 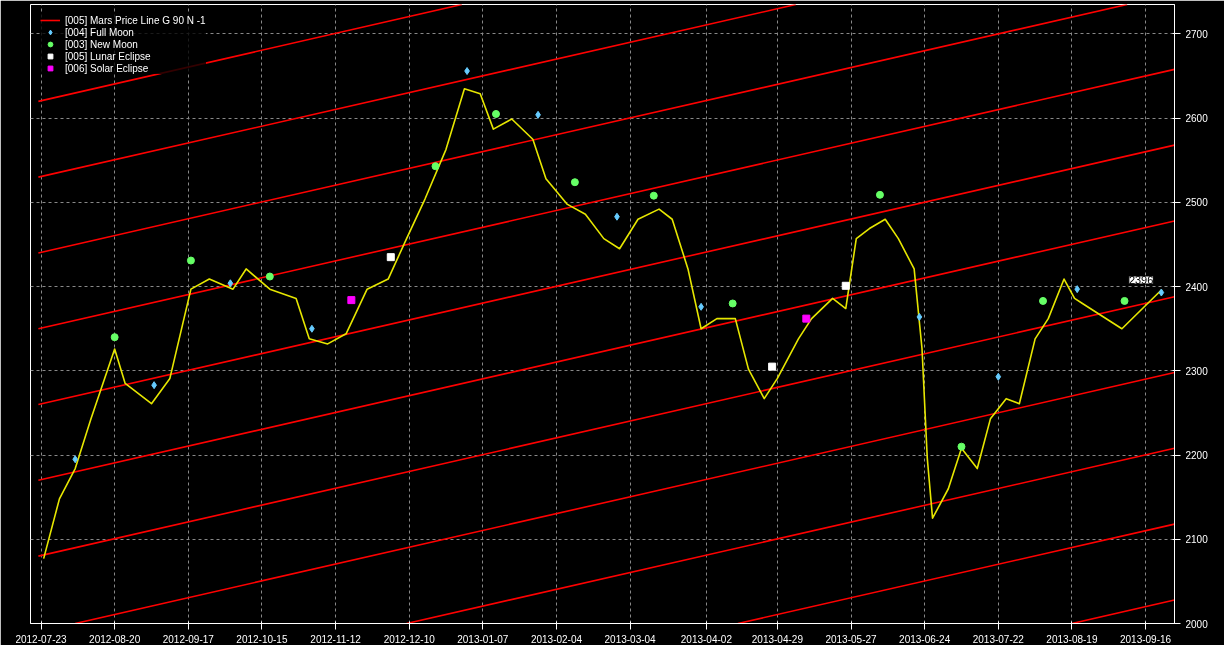 What do you see at coordinates (101, 44) in the screenshot?
I see `legend-label: [003] New Moon` at bounding box center [101, 44].